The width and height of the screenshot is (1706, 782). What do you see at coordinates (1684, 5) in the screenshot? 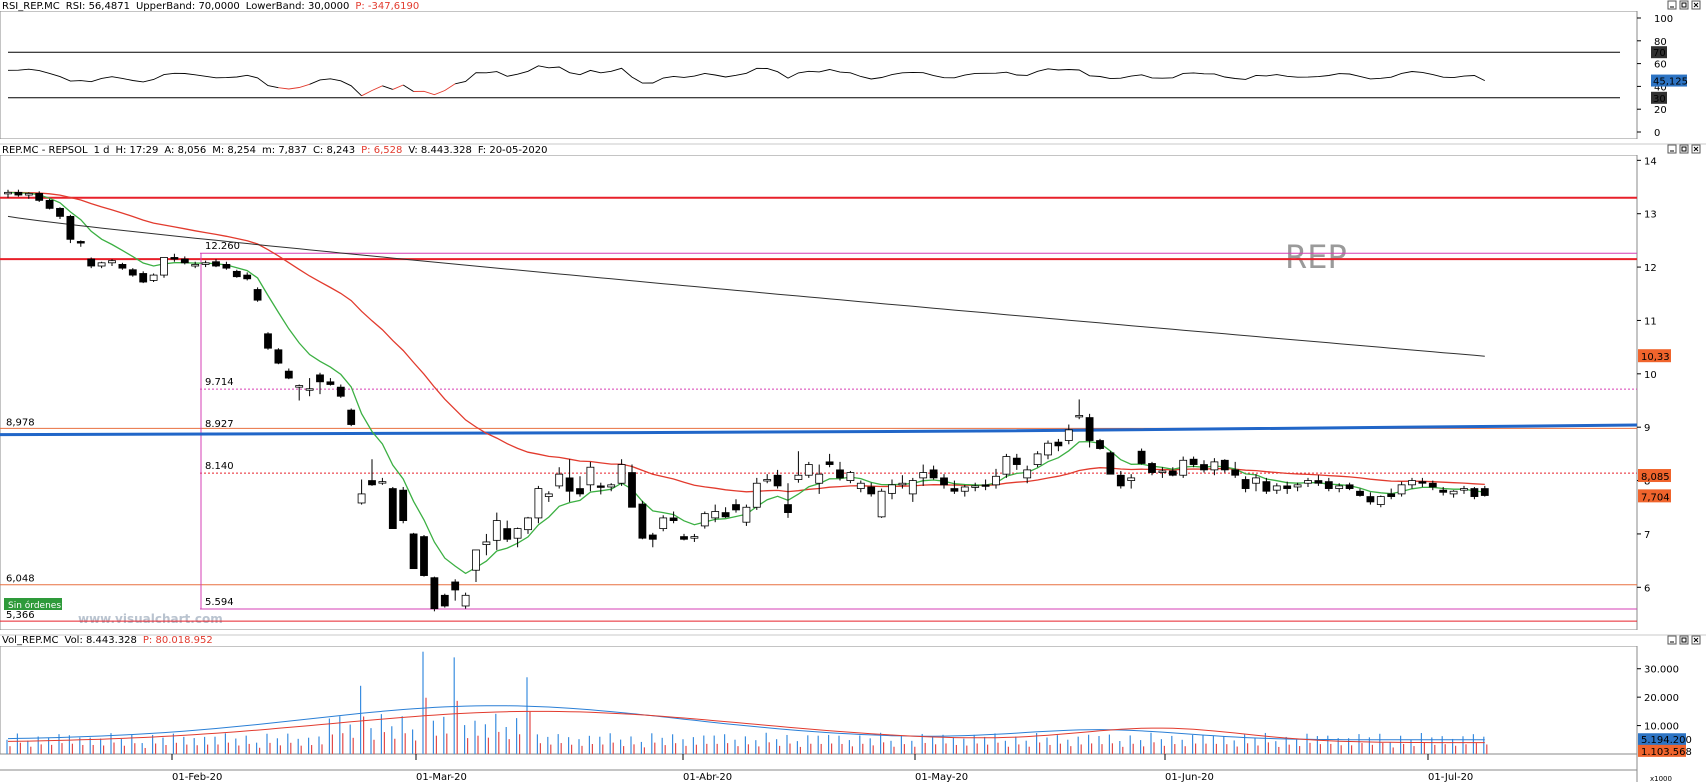
I see `rsi-window-buttons` at bounding box center [1684, 5].